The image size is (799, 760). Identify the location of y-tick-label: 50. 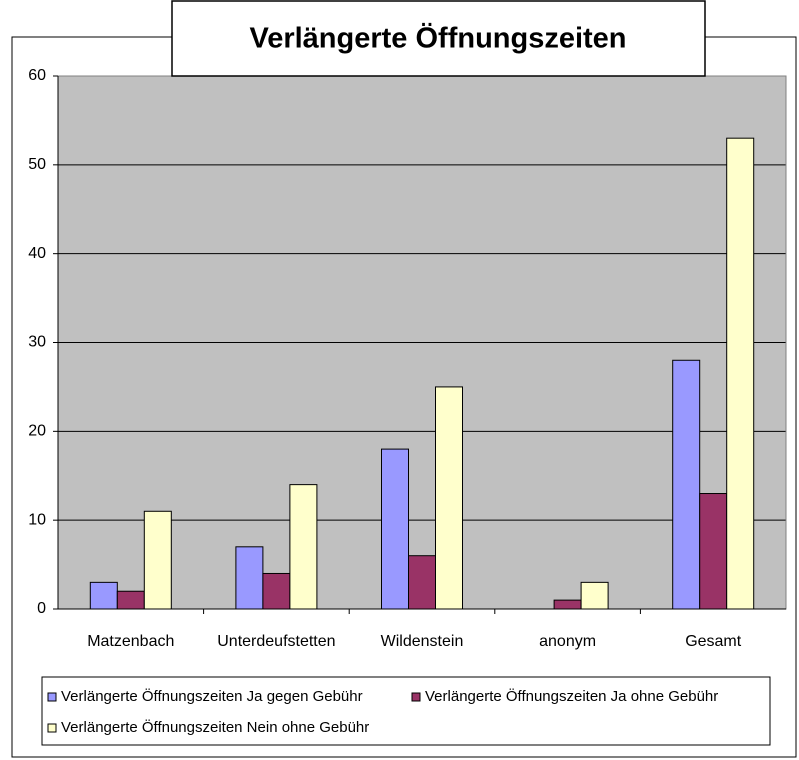
(37, 164).